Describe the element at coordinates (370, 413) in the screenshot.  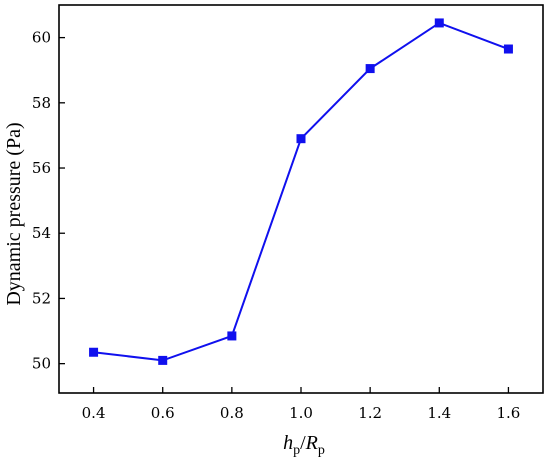
I see `x-tick-label: 1.2` at that location.